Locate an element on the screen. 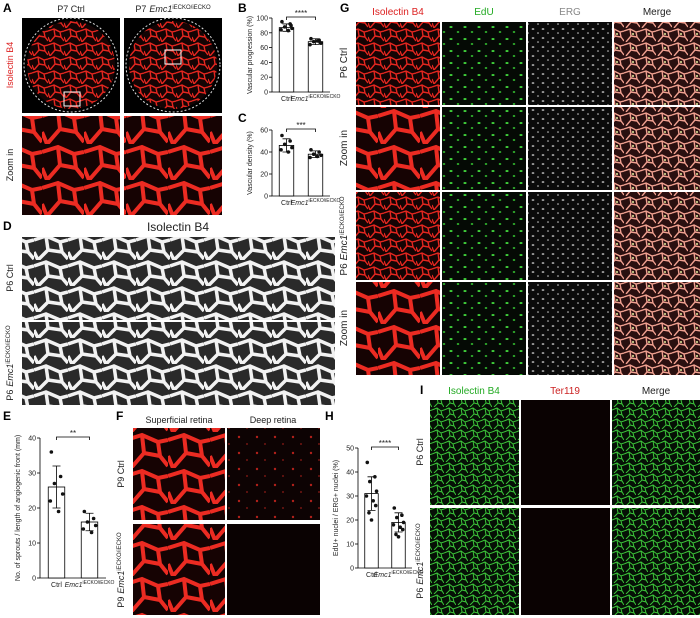 The height and width of the screenshot is (618, 700). y-tick-label: 10 is located at coordinates (350, 545).